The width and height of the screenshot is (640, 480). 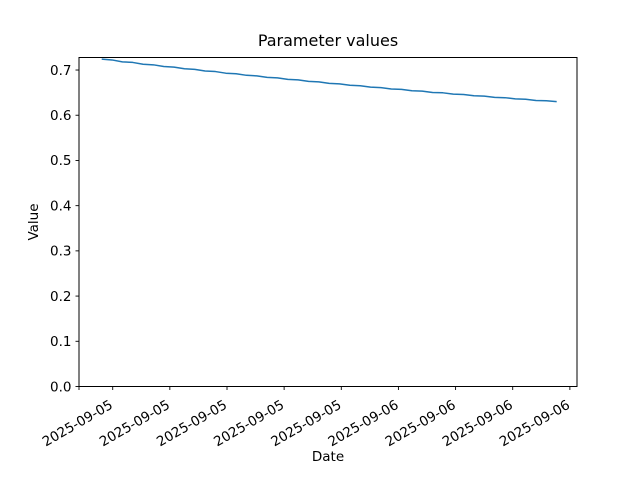 I want to click on y-tick-label: 0.1, so click(x=60, y=342).